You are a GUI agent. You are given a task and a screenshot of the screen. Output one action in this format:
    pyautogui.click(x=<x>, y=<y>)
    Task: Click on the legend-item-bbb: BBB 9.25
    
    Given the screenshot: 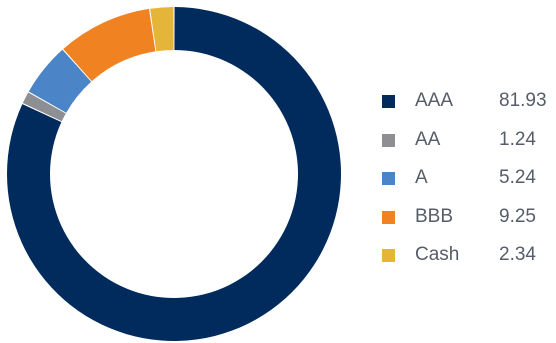 What is the action you would take?
    pyautogui.click(x=467, y=223)
    